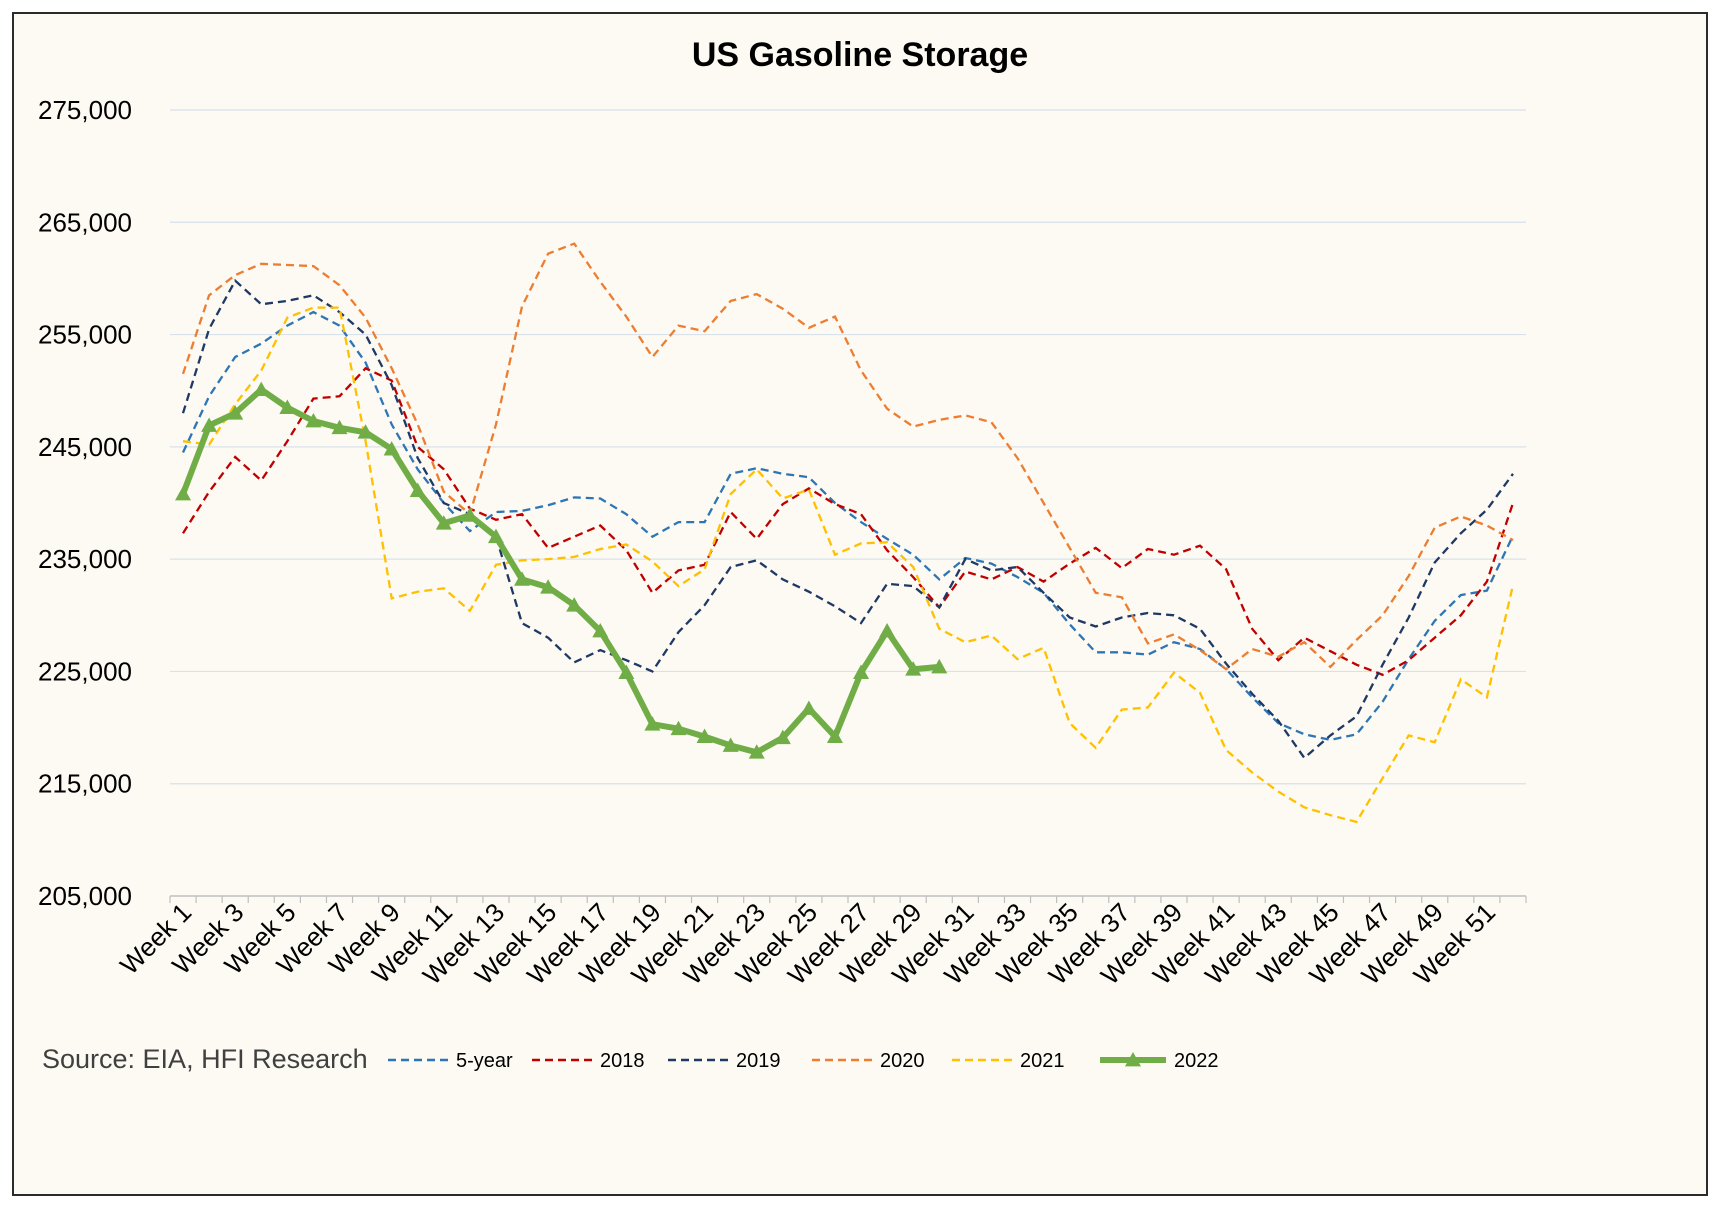 The height and width of the screenshot is (1208, 1724). Describe the element at coordinates (85, 784) in the screenshot. I see `y-tick-label: 215,000` at that location.